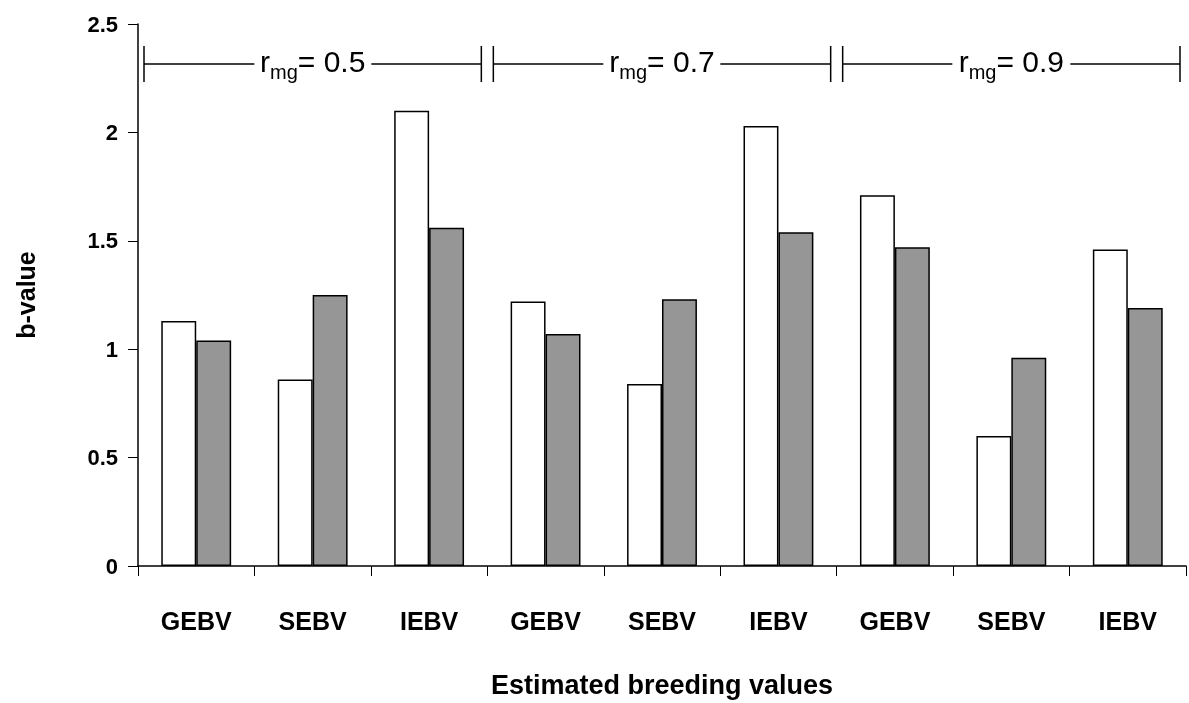 Image resolution: width=1189 pixels, height=703 pixels. What do you see at coordinates (102, 24) in the screenshot?
I see `y-tick-label: 2.5` at bounding box center [102, 24].